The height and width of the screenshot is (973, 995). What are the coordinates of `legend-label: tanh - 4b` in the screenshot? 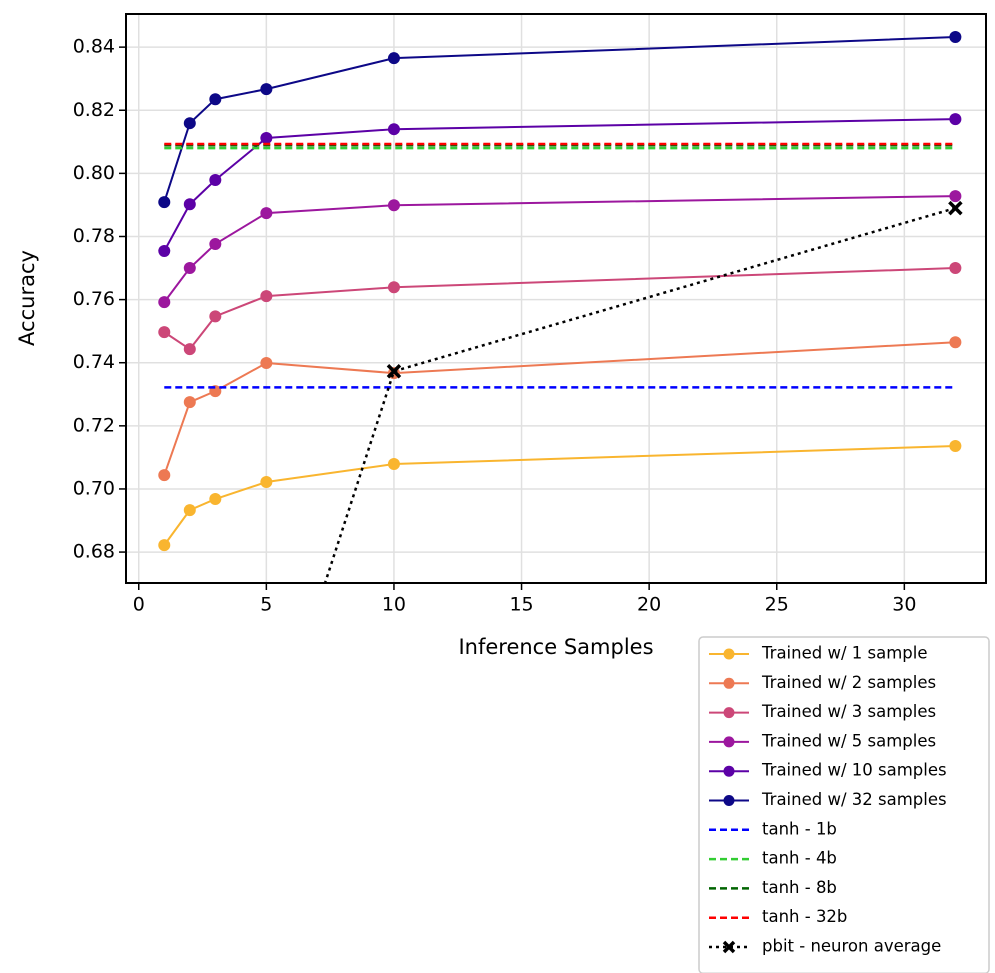 It's located at (799, 858).